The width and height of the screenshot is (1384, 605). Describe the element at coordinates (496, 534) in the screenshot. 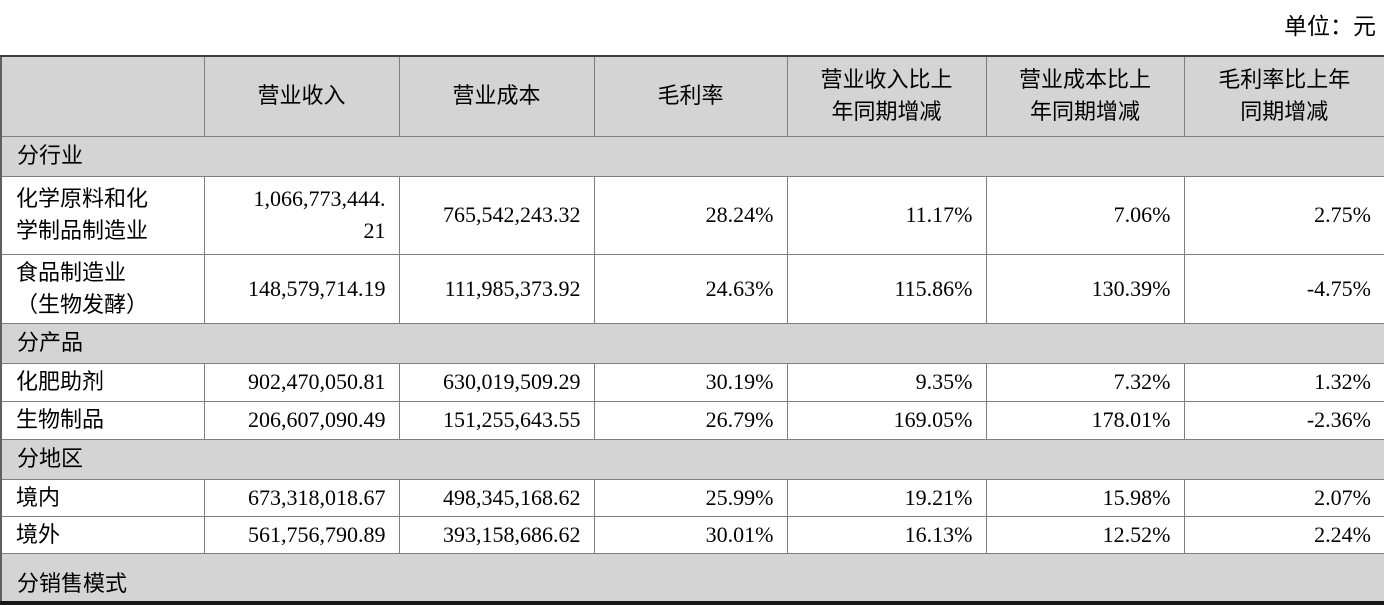

I see `cell-cost: 393,158,686.62` at that location.